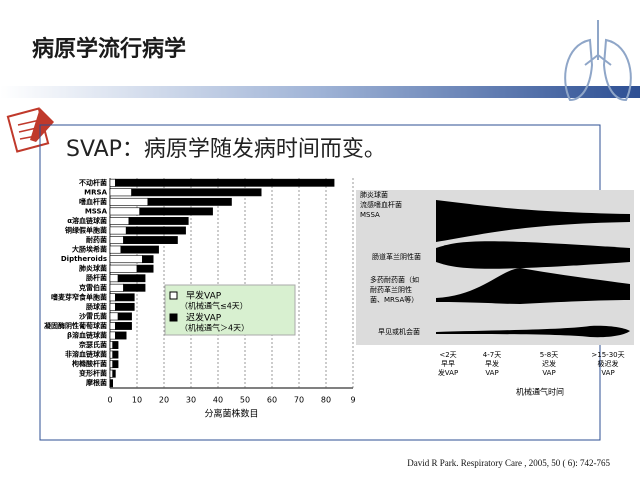 This screenshot has height=480, width=640. I want to click on diagram-x-label: <2天早早发VAP, so click(448, 364).